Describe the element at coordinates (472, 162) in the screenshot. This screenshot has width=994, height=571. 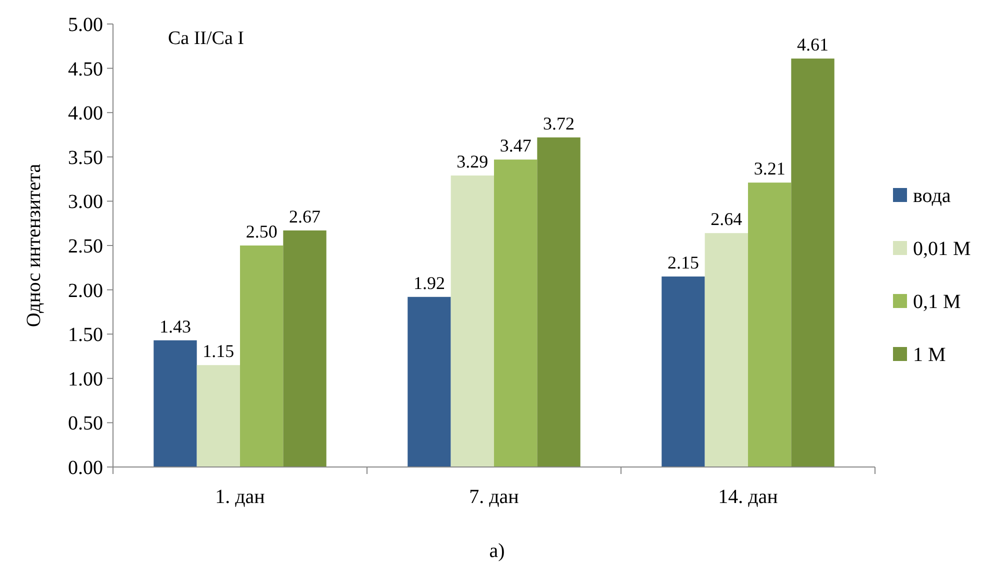
I see `data-label: 3.29` at that location.